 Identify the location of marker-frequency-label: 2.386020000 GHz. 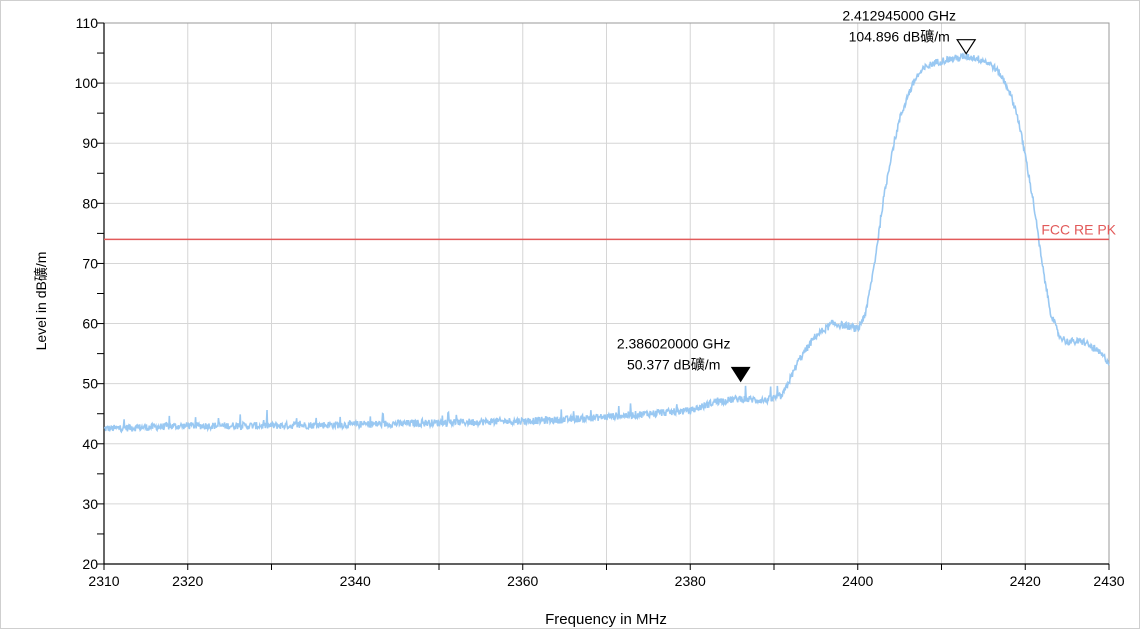
(674, 343).